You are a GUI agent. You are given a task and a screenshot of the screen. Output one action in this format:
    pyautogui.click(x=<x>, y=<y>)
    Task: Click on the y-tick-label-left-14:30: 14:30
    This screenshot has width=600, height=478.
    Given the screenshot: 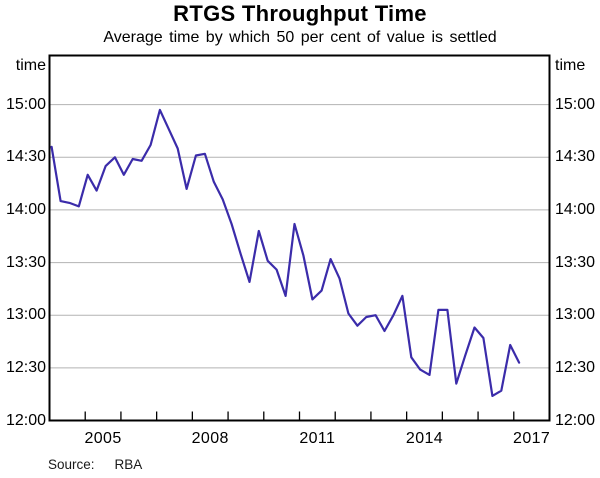 What is the action you would take?
    pyautogui.click(x=25, y=157)
    